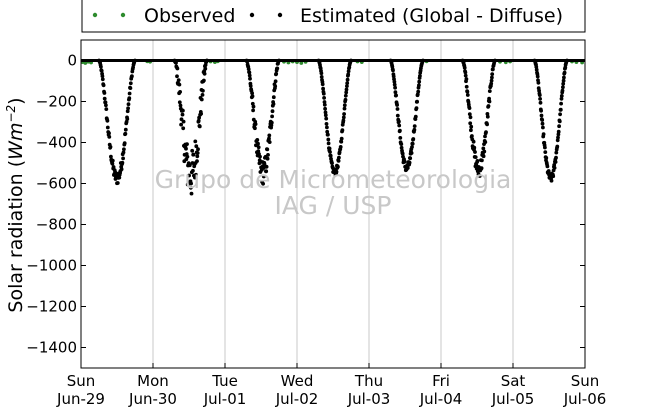 The height and width of the screenshot is (409, 650). I want to click on legend-estimated-marker, so click(252, 15).